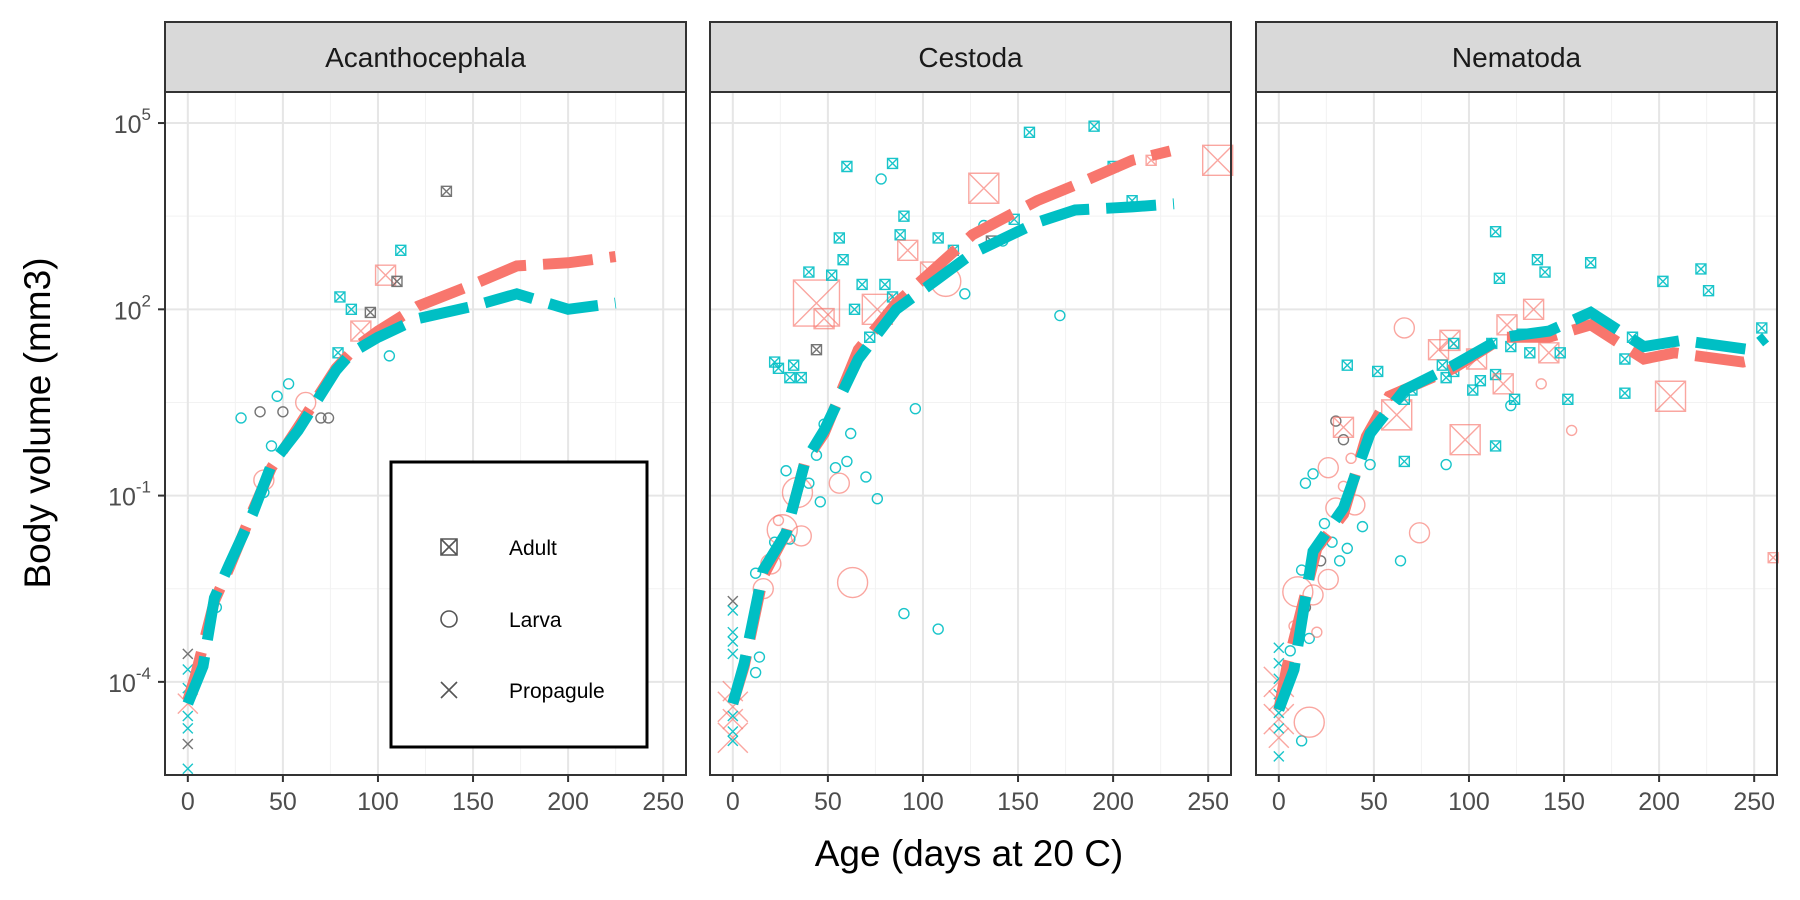  I want to click on x-tick-label: 200, so click(568, 802).